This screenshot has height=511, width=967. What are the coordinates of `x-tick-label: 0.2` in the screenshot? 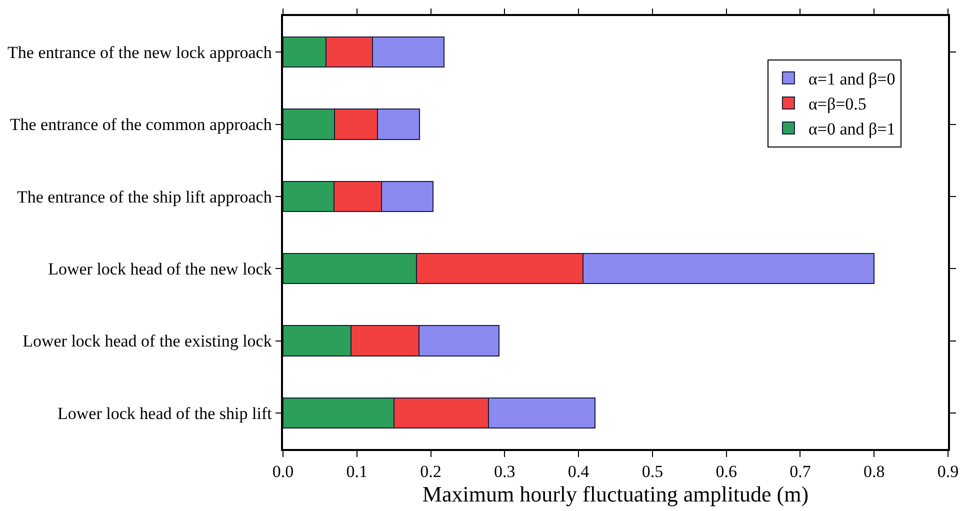 It's located at (431, 472).